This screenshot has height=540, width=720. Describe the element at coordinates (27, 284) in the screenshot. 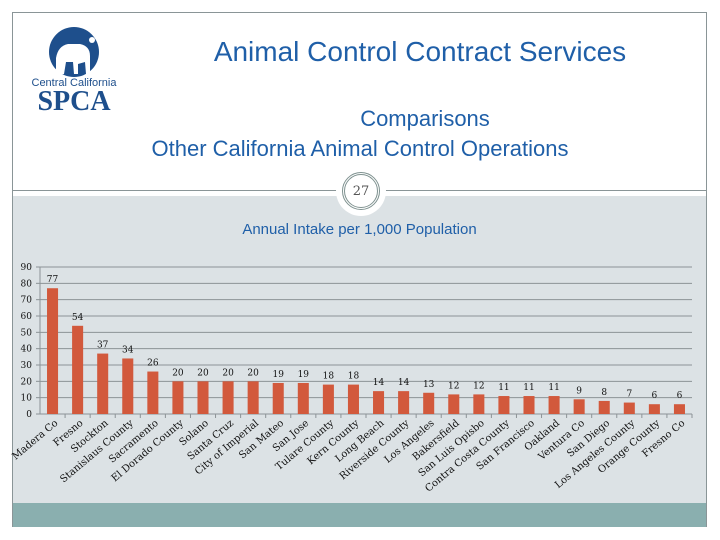

I see `y-tick-label: 80` at that location.